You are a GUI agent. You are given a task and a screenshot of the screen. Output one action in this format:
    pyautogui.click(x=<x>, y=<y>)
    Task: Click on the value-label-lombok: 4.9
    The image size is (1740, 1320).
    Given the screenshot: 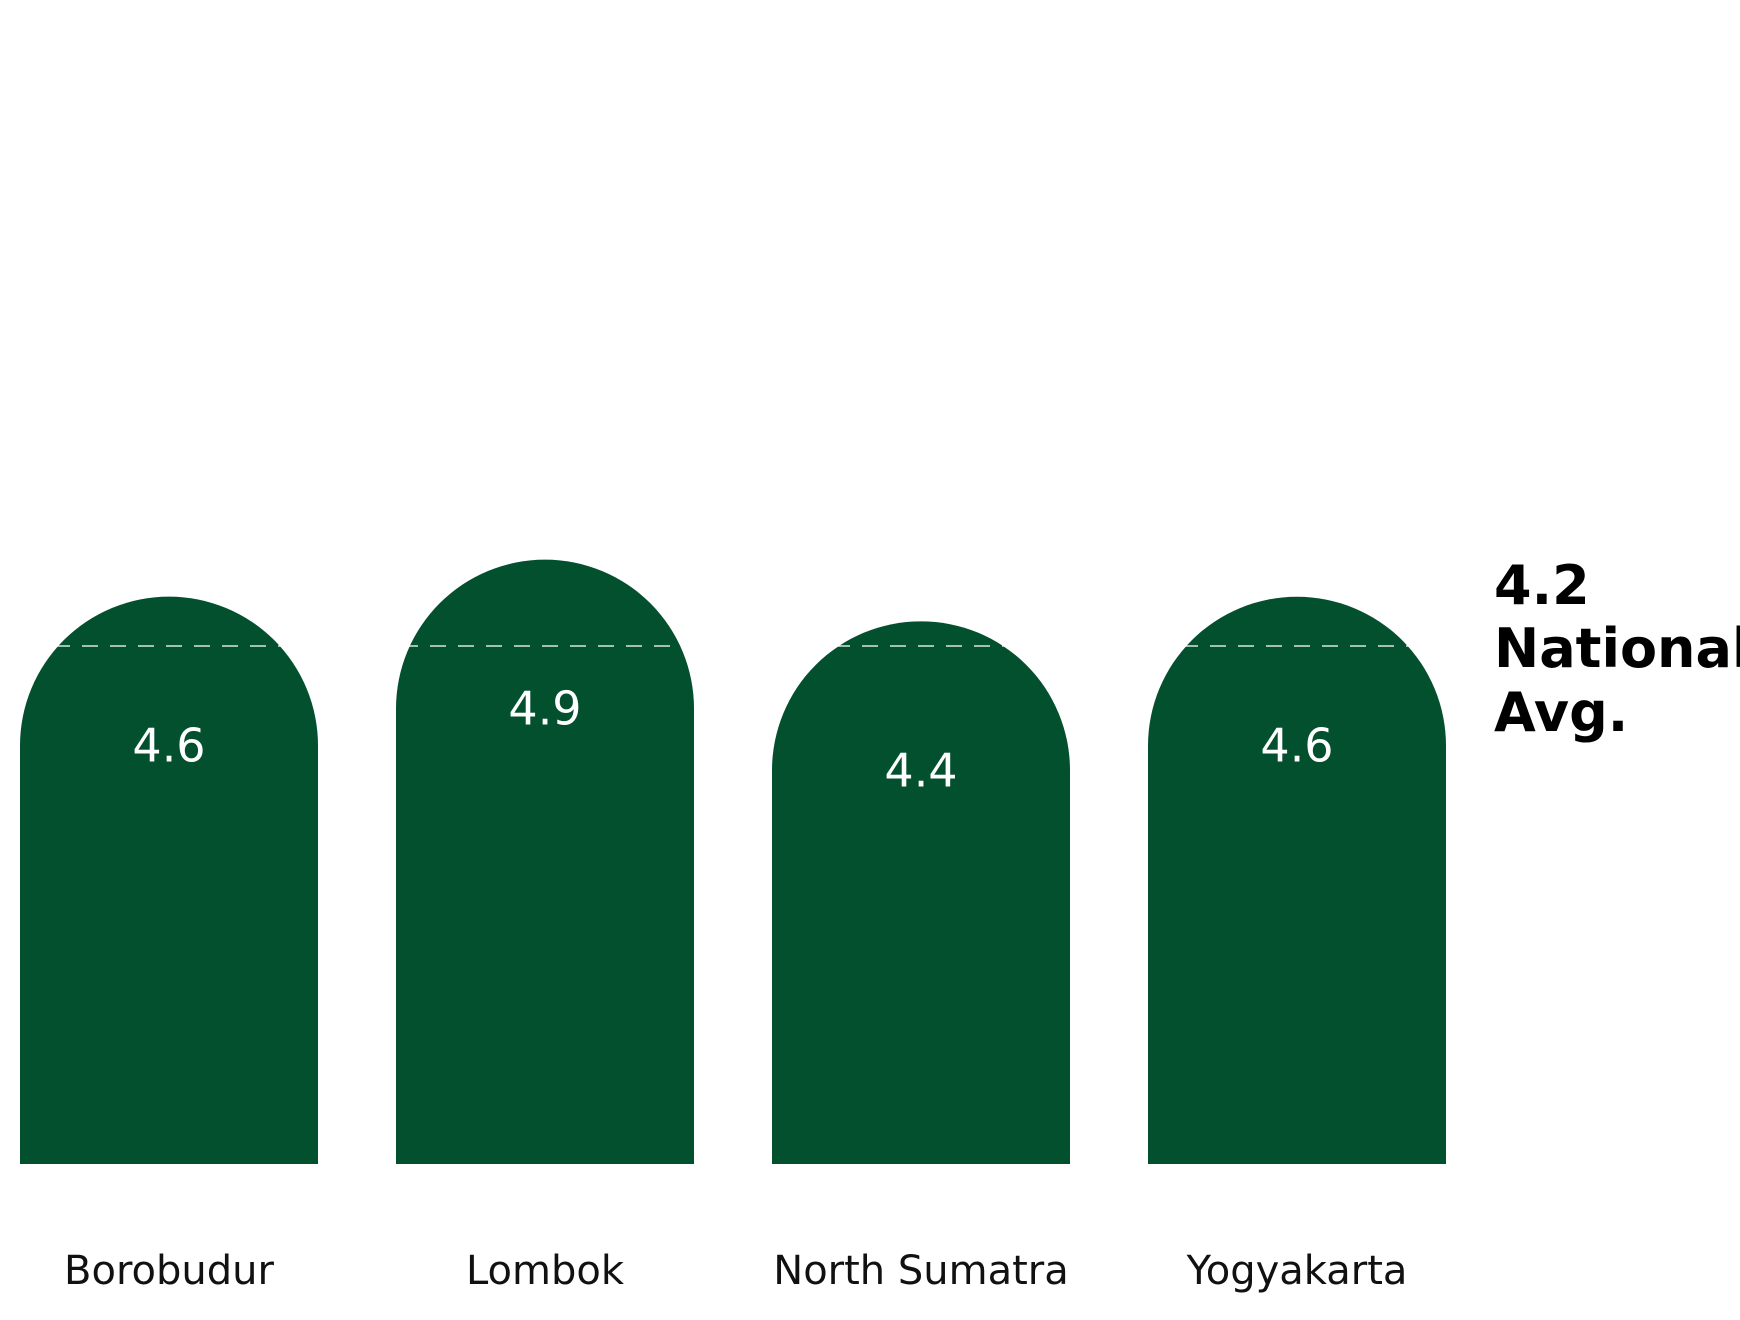 What is the action you would take?
    pyautogui.click(x=544, y=709)
    